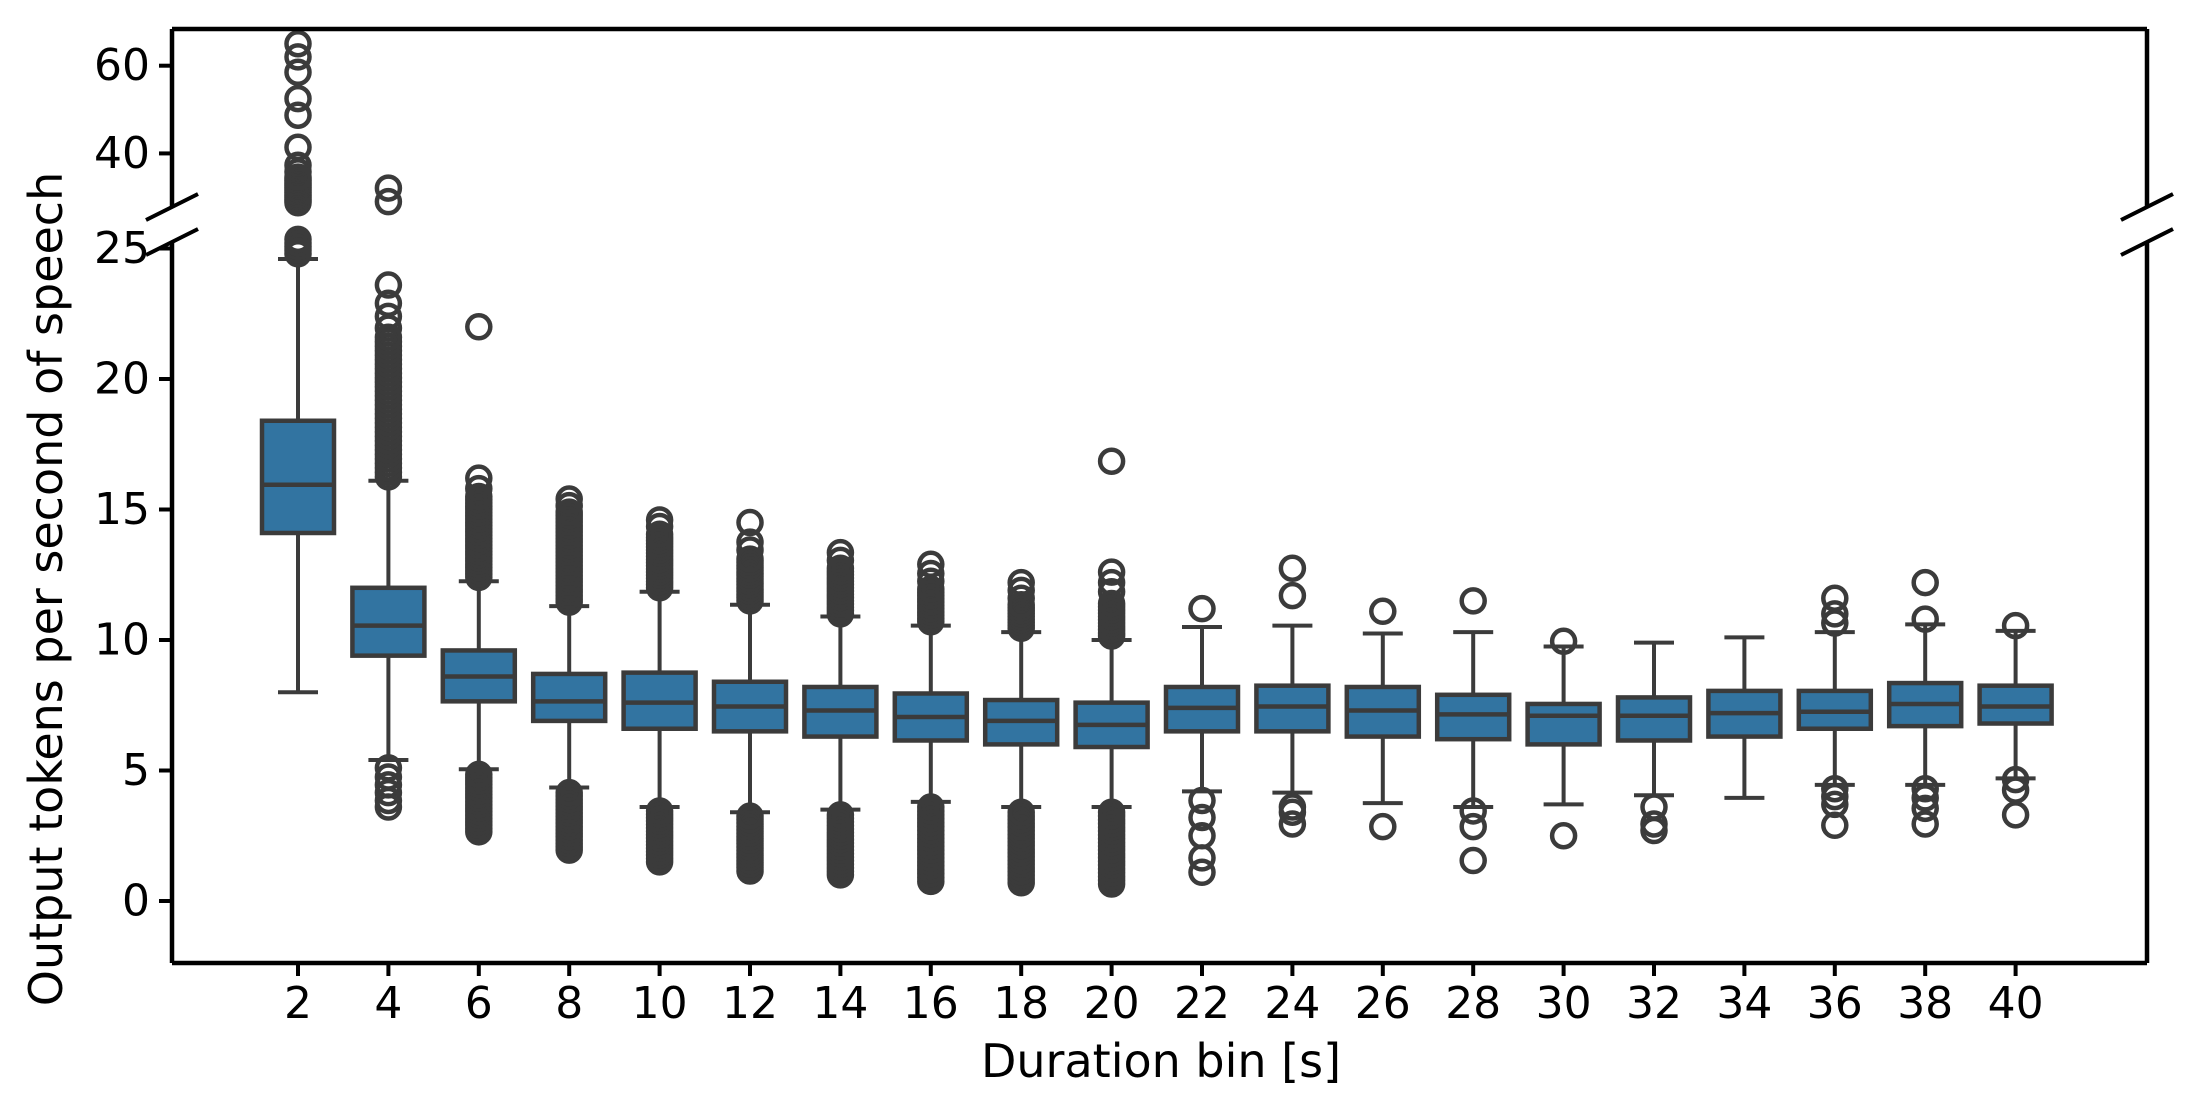  I want to click on y-tick-label: 10, so click(122, 640).